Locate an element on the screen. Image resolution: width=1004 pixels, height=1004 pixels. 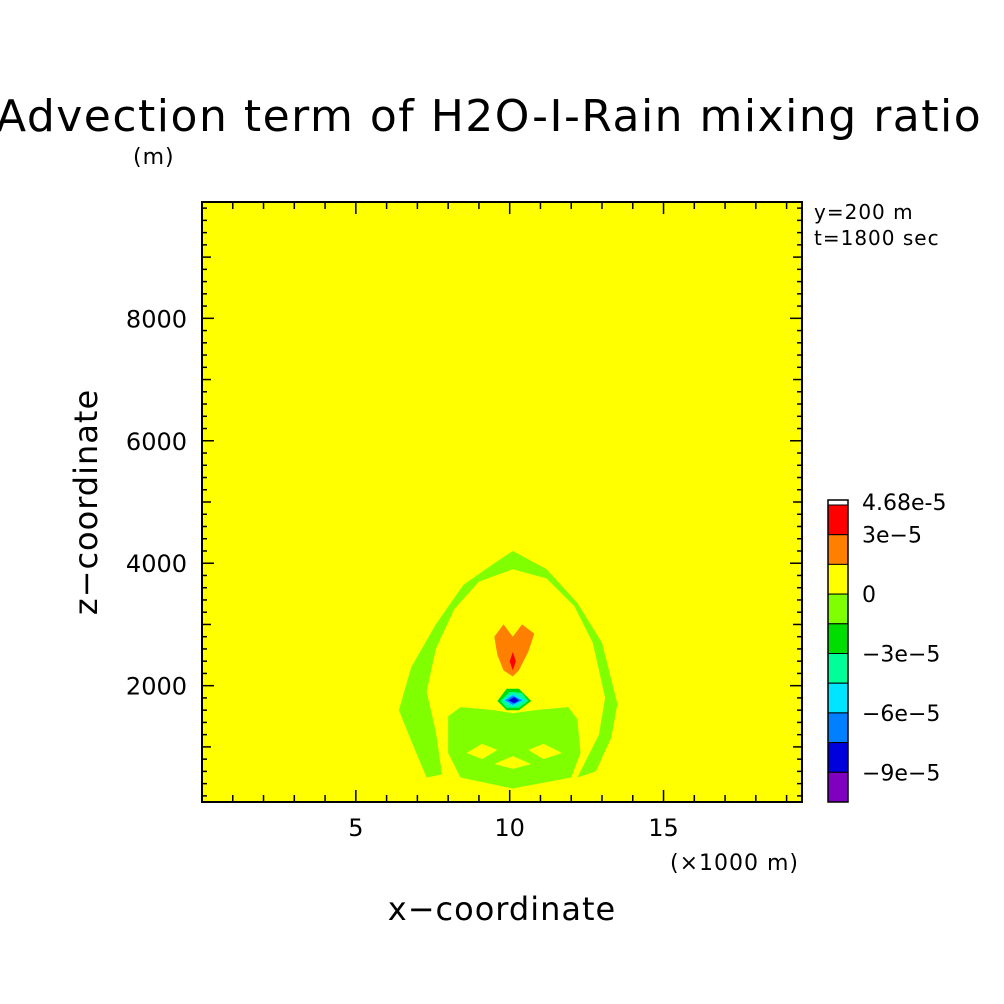
contour-positive-lobe is located at coordinates (514, 650).